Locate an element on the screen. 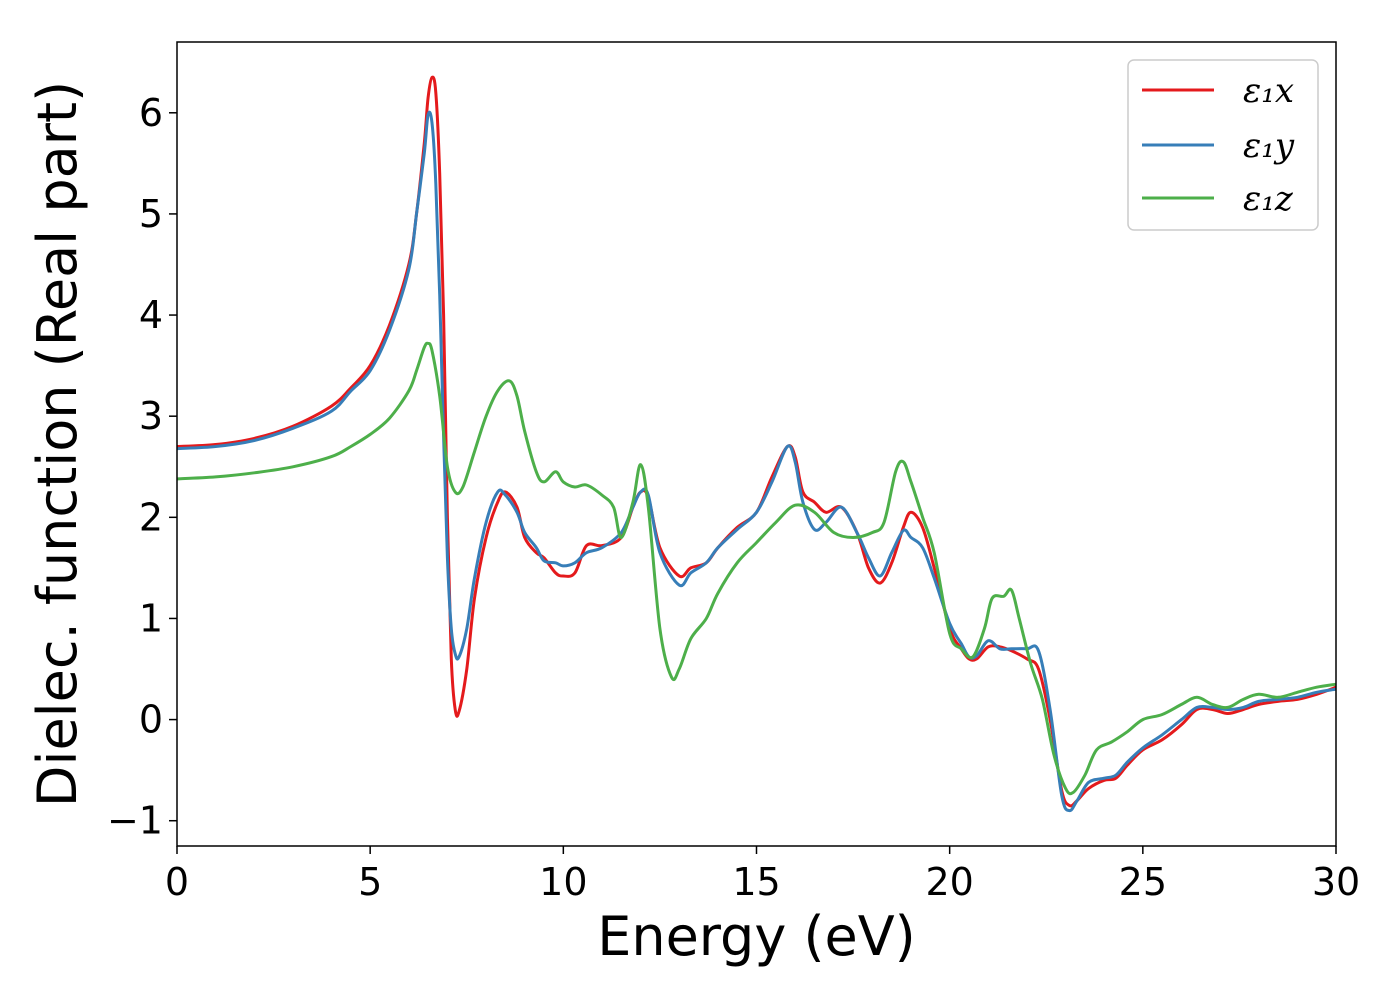  y-tick-label: 6 is located at coordinates (151, 113).